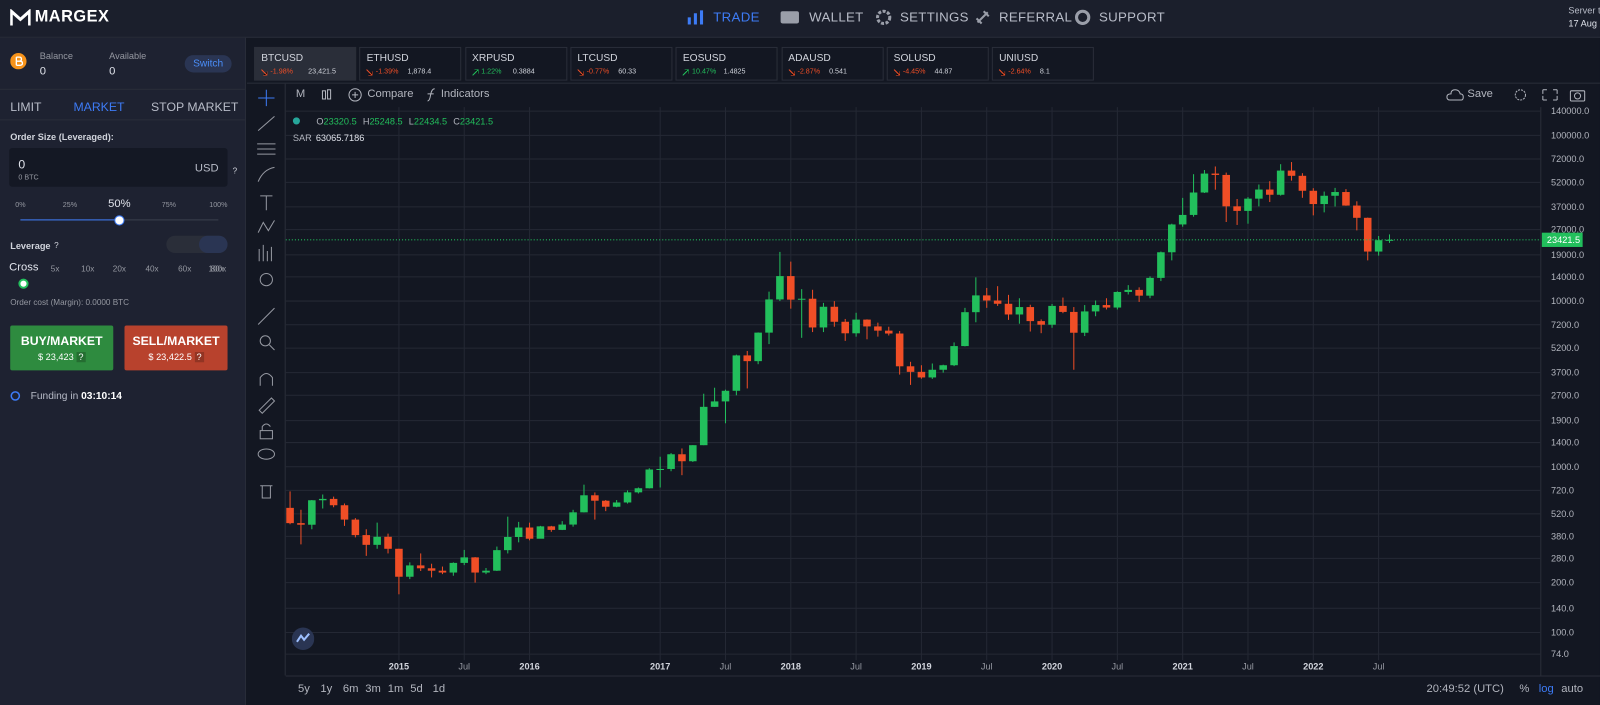 The height and width of the screenshot is (705, 1600). What do you see at coordinates (1019, 59) in the screenshot?
I see `ticker-symbol: UNIUSD` at bounding box center [1019, 59].